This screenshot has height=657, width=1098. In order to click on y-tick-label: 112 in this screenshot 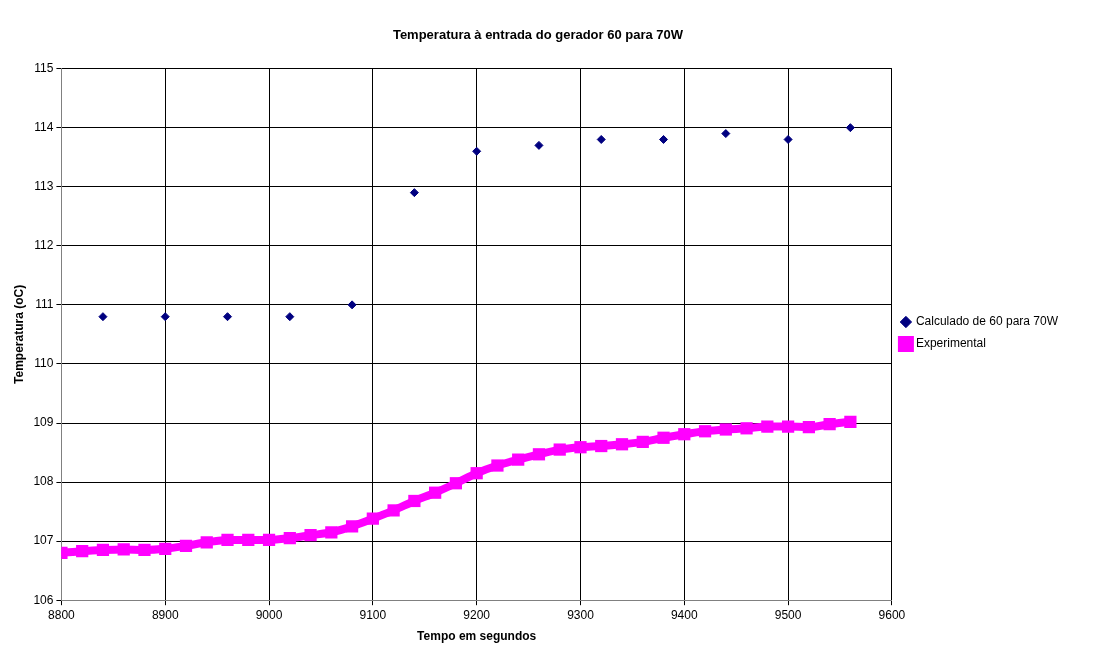, I will do `click(44, 245)`.